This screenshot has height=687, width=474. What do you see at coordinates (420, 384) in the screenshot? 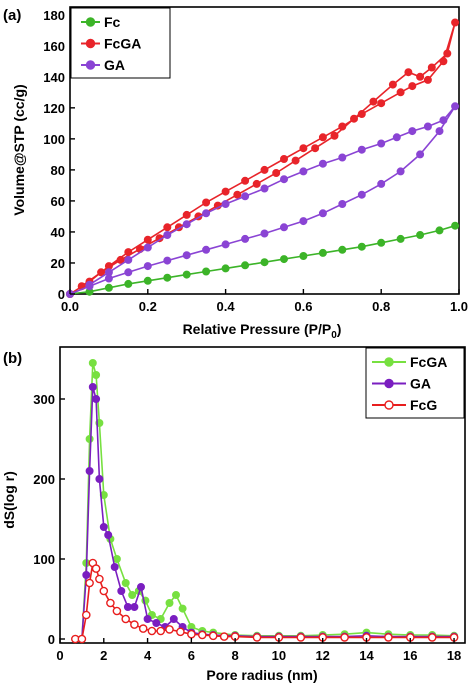
I see `legend-label: GA` at bounding box center [420, 384].